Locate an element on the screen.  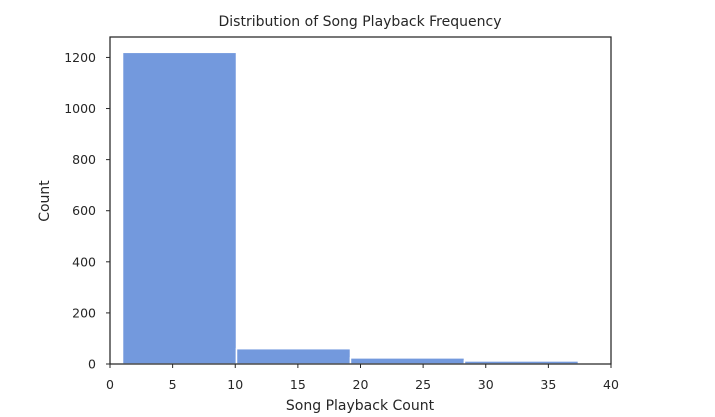
x-tick-label: 40 is located at coordinates (611, 384).